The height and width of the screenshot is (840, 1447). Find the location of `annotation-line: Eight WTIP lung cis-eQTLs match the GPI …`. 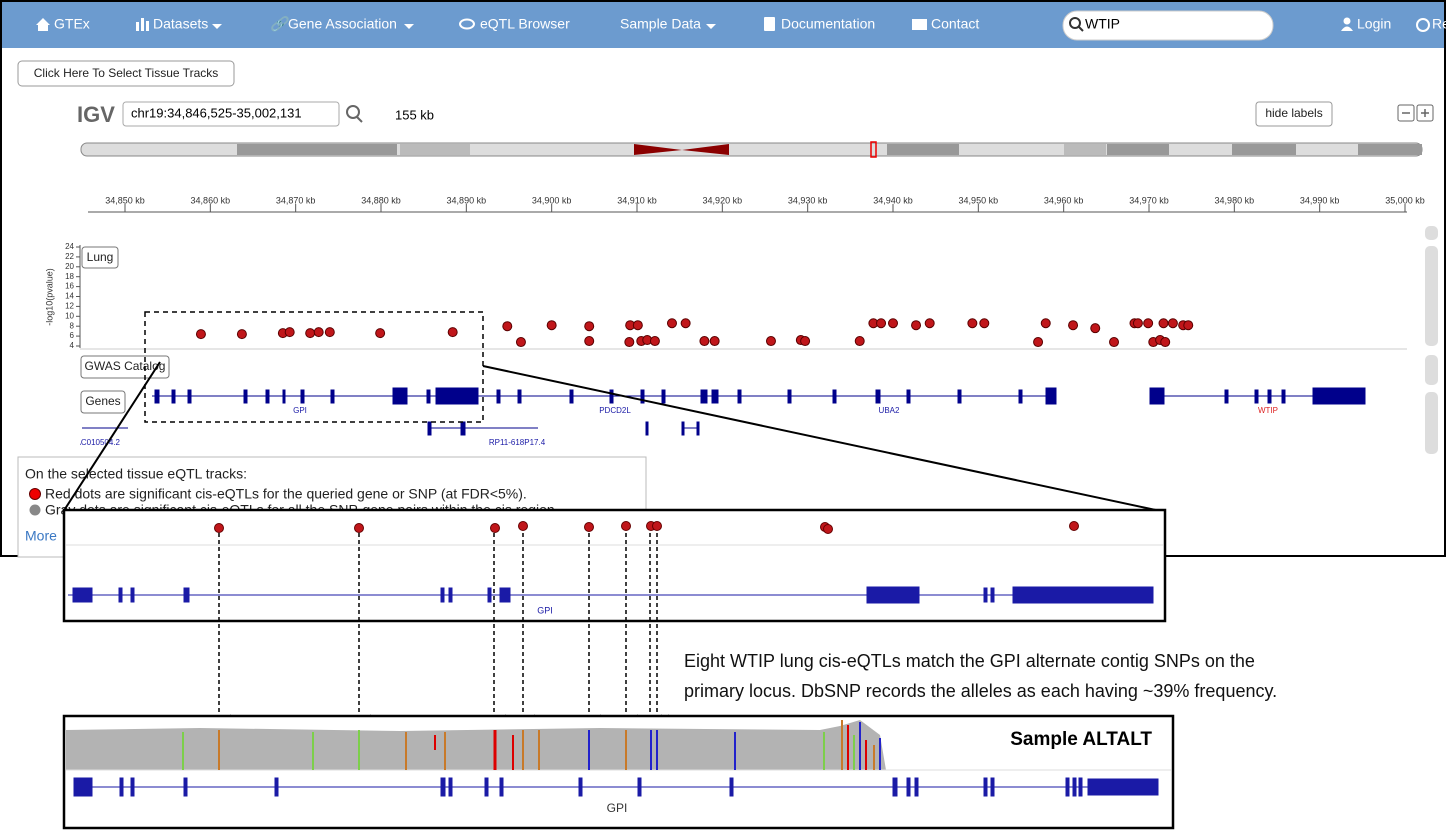

annotation-line: Eight WTIP lung cis-eQTLs match the GPI … is located at coordinates (969, 661).